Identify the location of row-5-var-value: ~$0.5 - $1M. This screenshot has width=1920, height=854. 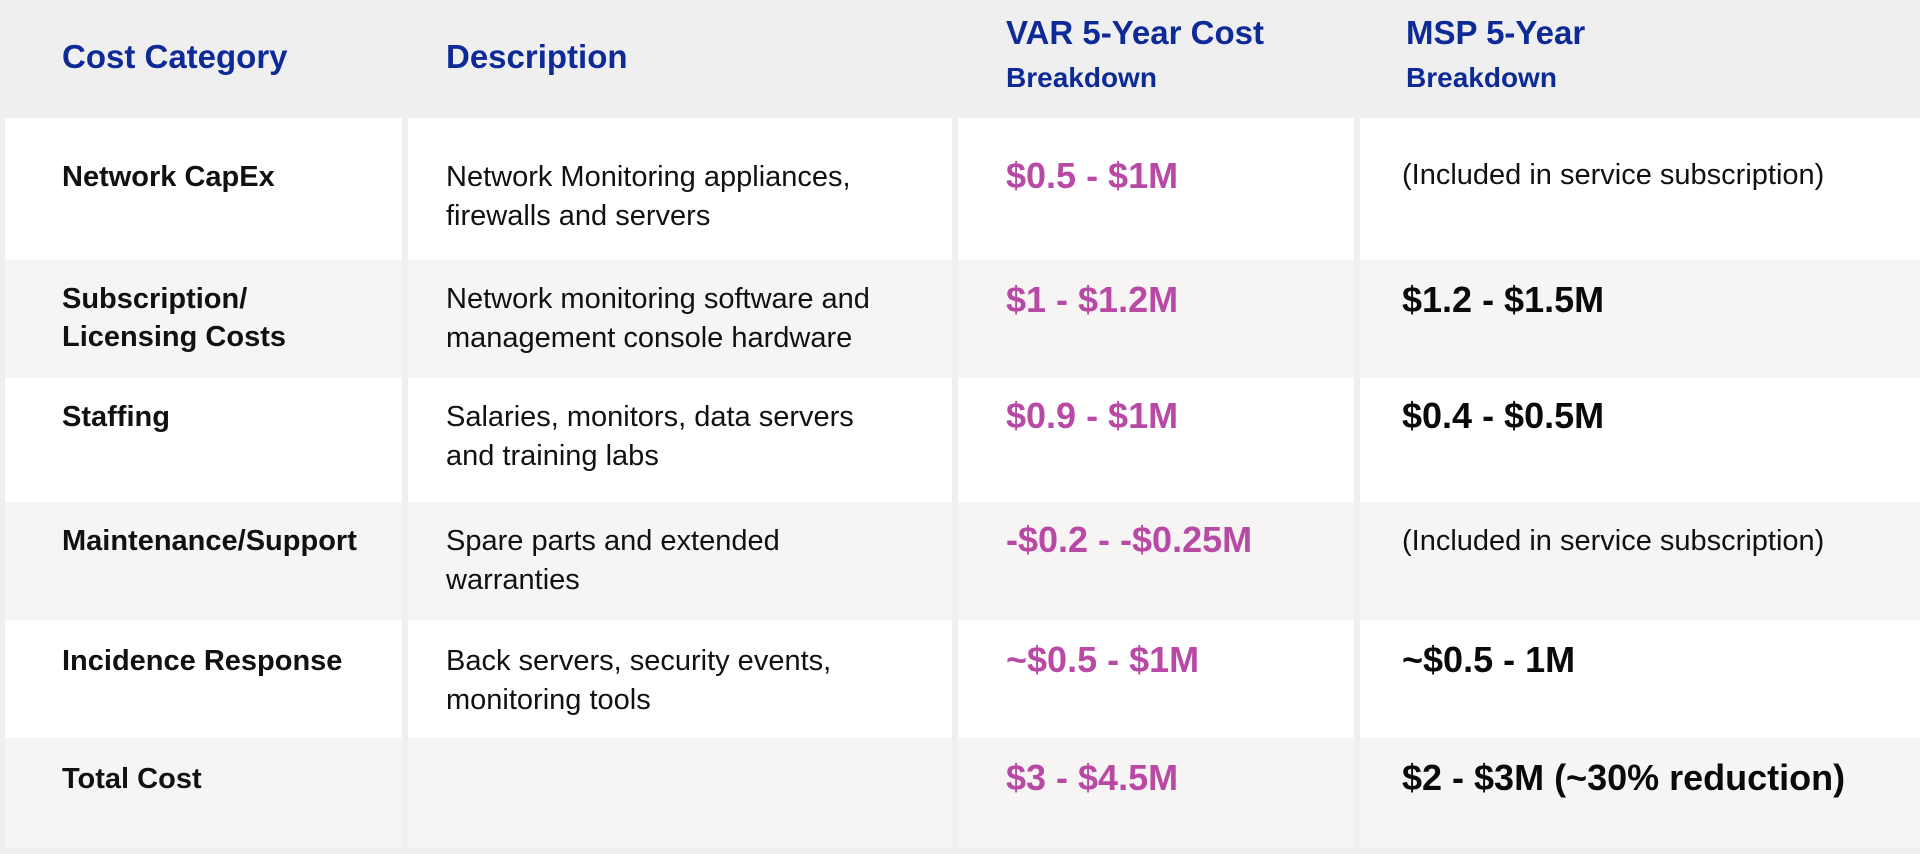
(1103, 659).